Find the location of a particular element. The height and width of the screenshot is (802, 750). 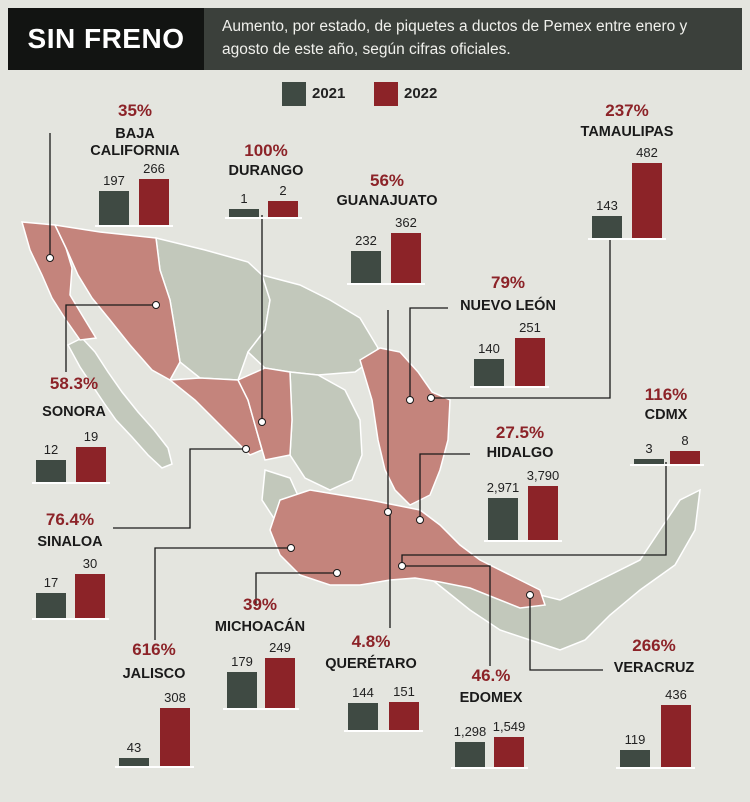

value-label-2022-guanajuato: 362 is located at coordinates (406, 222).